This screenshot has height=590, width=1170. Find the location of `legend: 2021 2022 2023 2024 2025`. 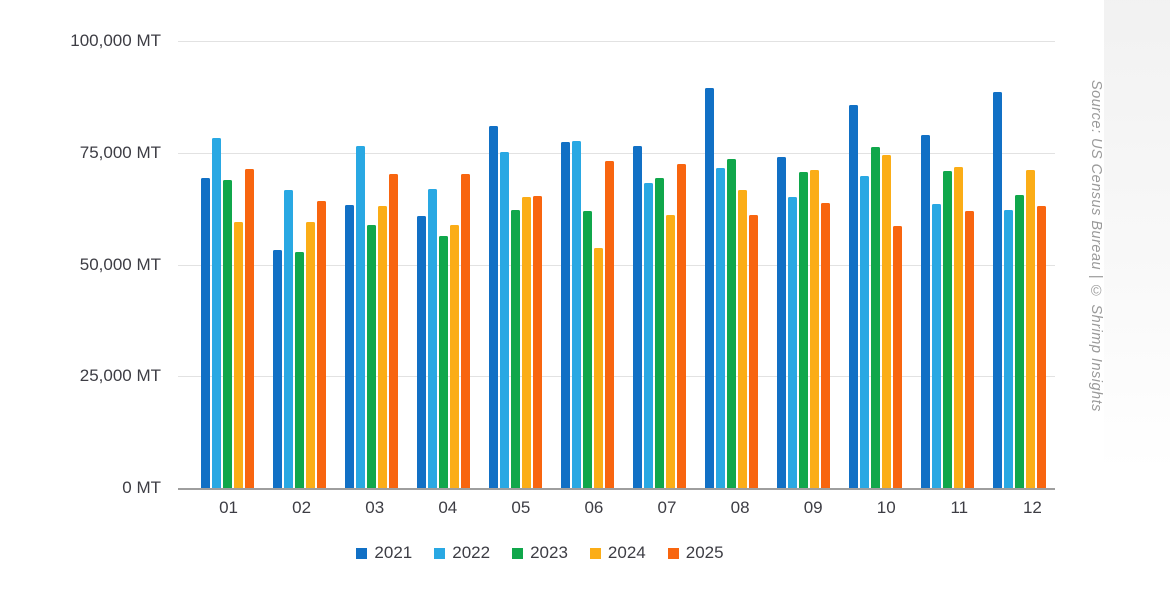

legend: 2021 2022 2023 2024 2025 is located at coordinates (540, 553).